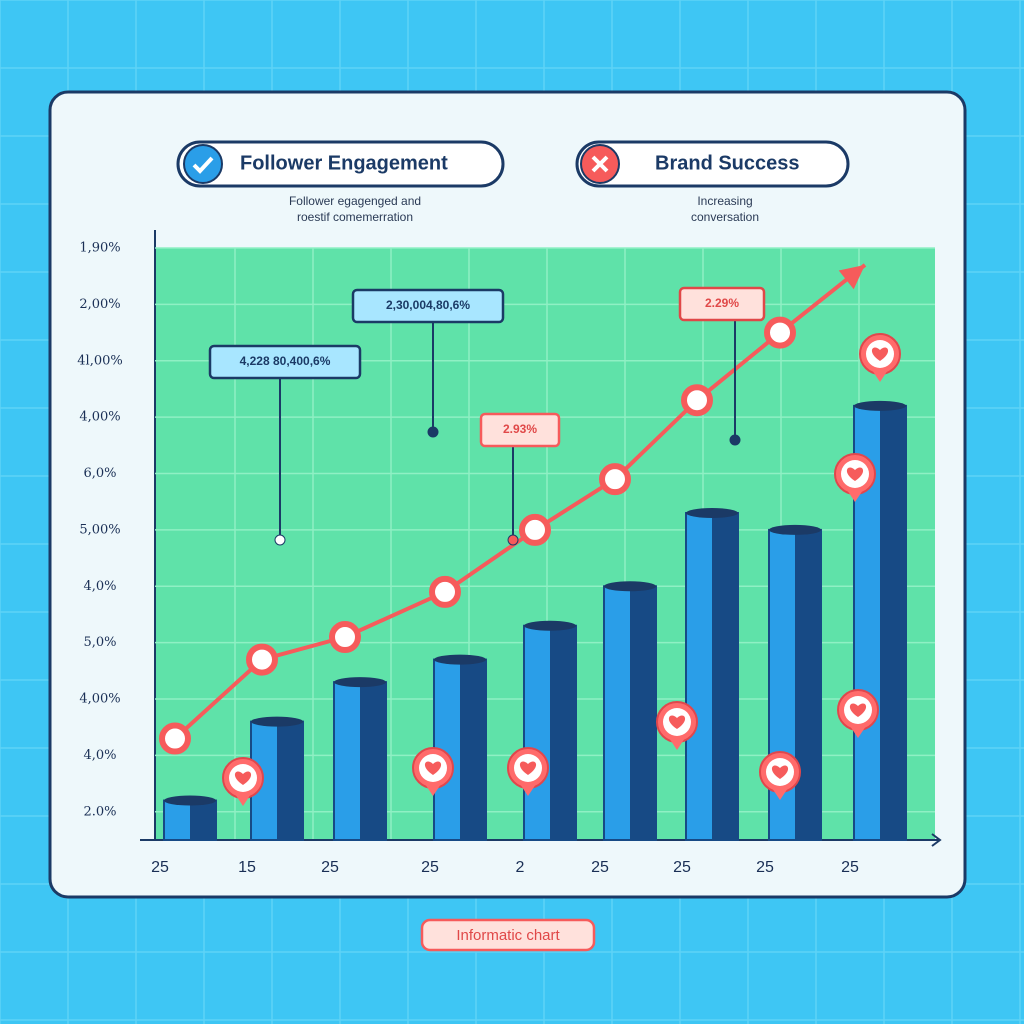  Describe the element at coordinates (355, 217) in the screenshot. I see `subtitle: roestif comemerration` at that location.